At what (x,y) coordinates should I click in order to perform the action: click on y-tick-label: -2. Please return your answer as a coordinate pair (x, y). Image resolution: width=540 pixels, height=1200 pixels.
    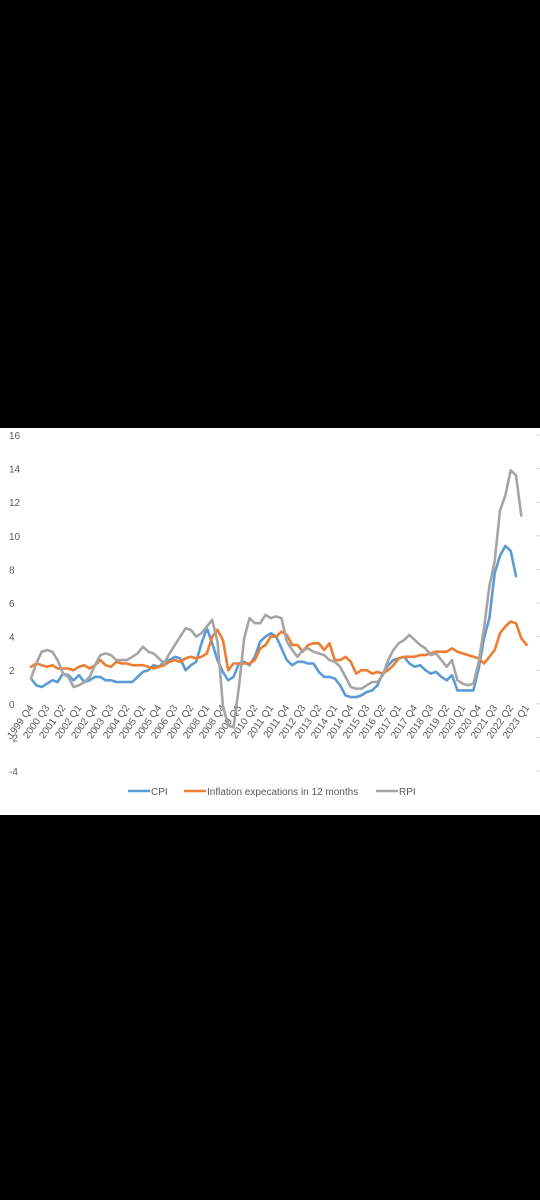
    Looking at the image, I should click on (13, 738).